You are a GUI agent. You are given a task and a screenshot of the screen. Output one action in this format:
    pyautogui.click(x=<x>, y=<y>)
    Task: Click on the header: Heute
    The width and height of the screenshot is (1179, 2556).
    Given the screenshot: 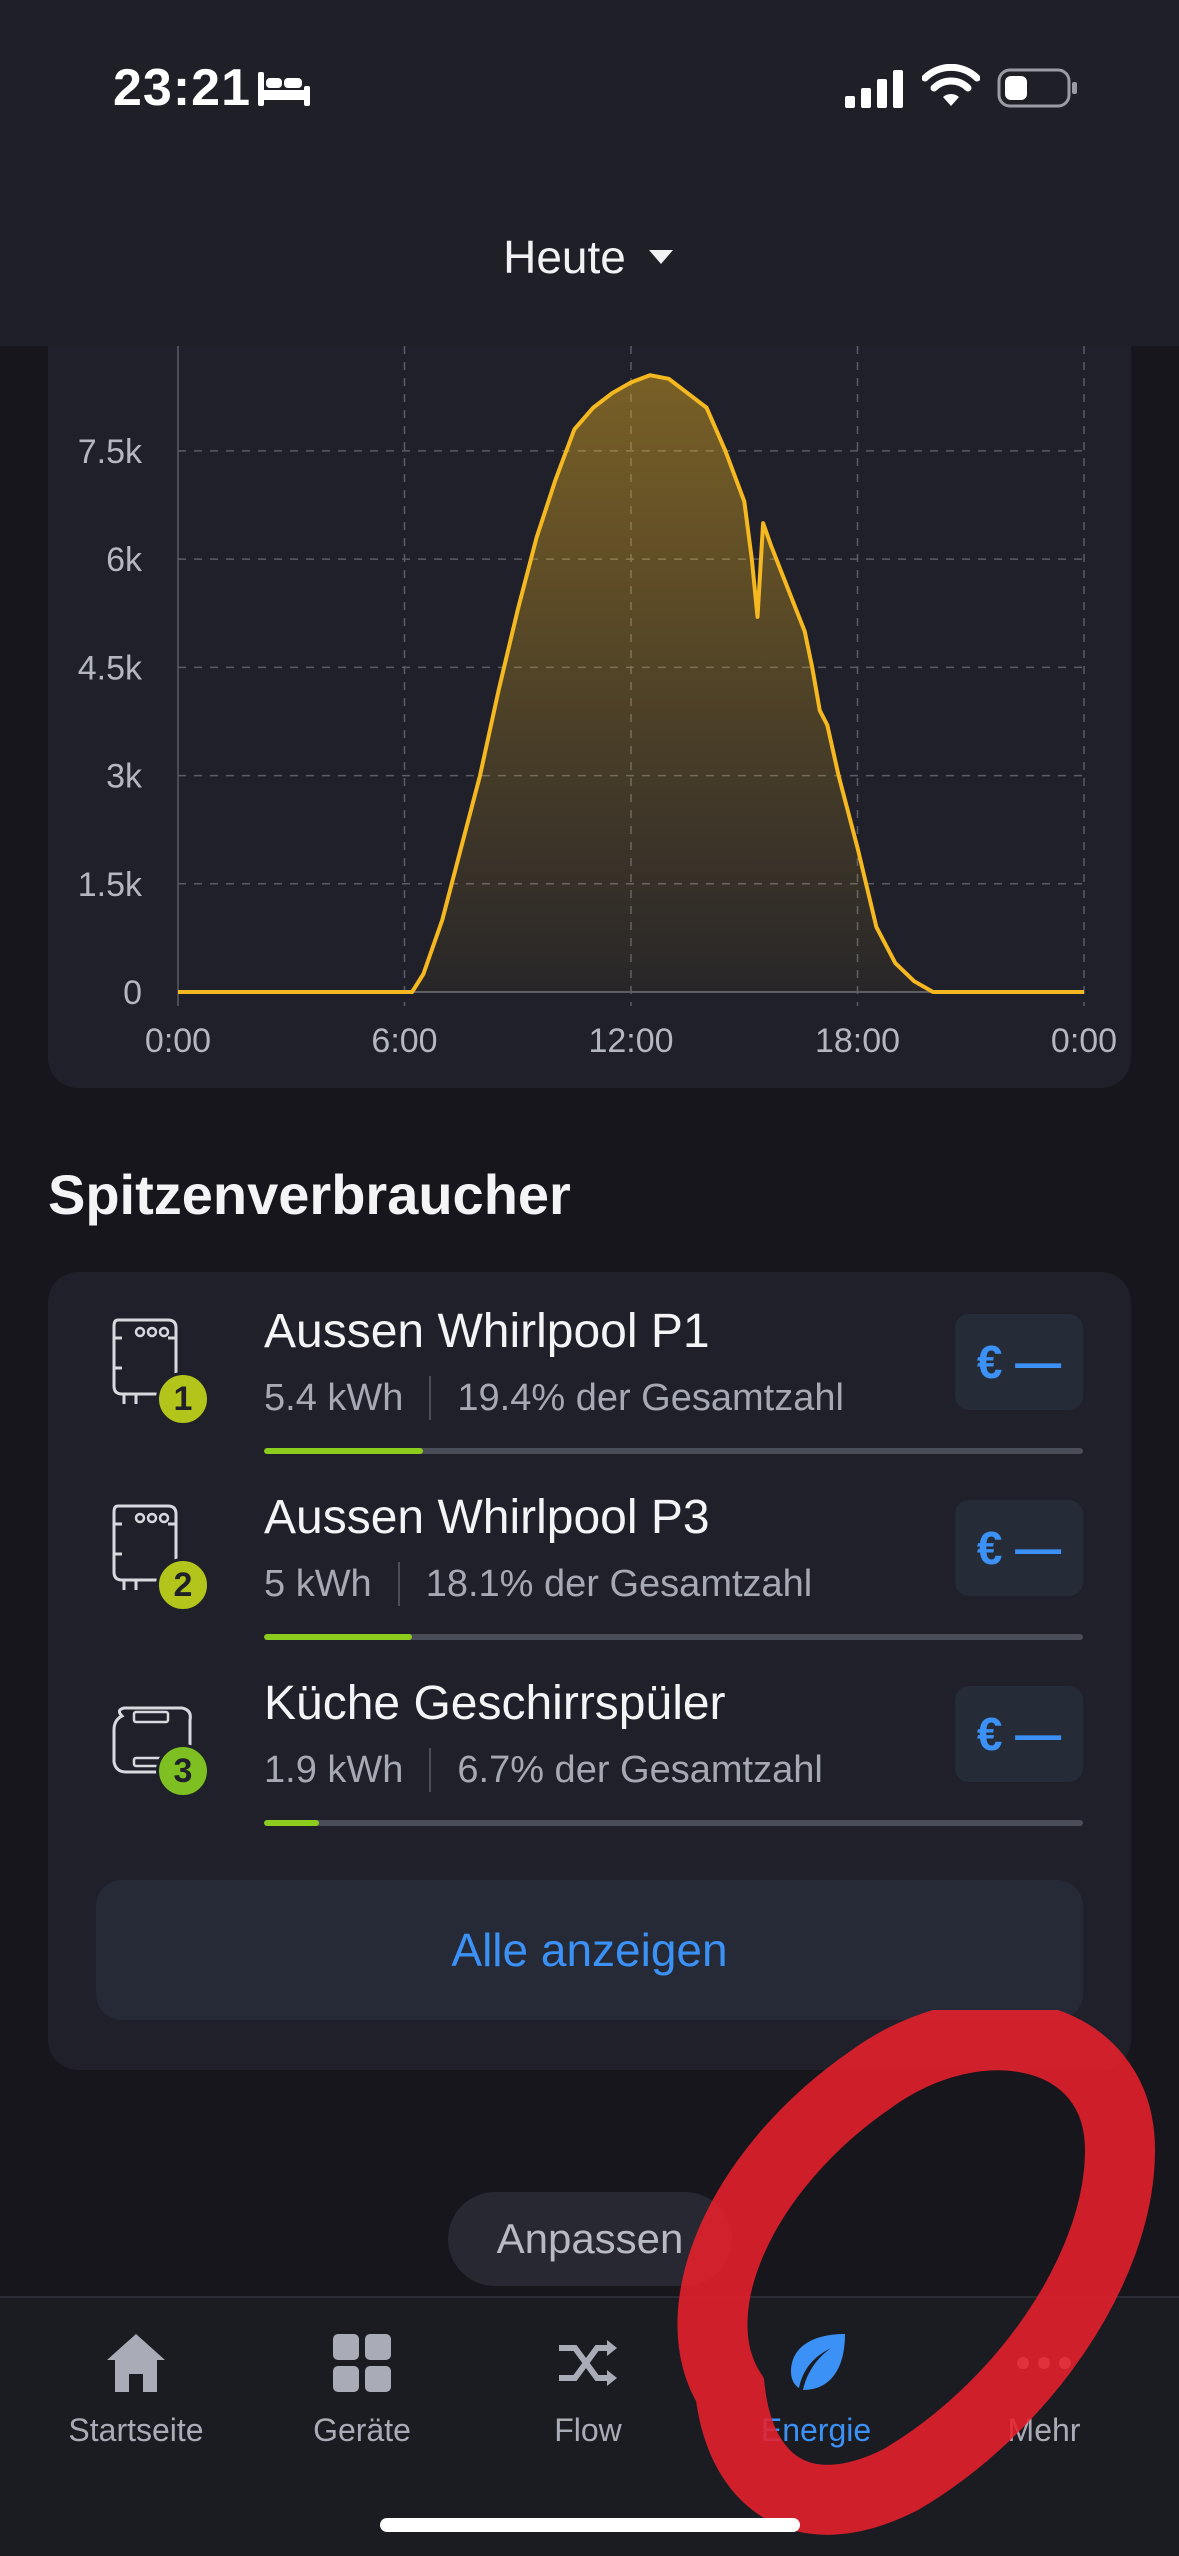 What is the action you would take?
    pyautogui.click(x=589, y=253)
    